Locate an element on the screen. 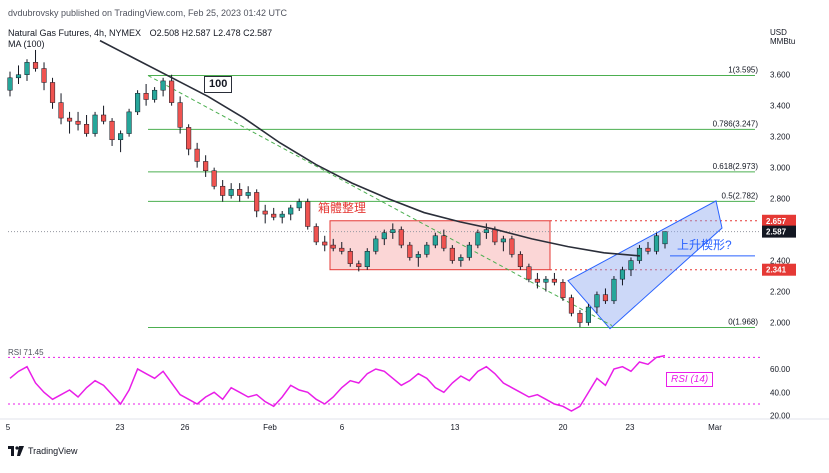 The width and height of the screenshot is (829, 473). rsi-y-tick-label: 20.00 is located at coordinates (780, 416).